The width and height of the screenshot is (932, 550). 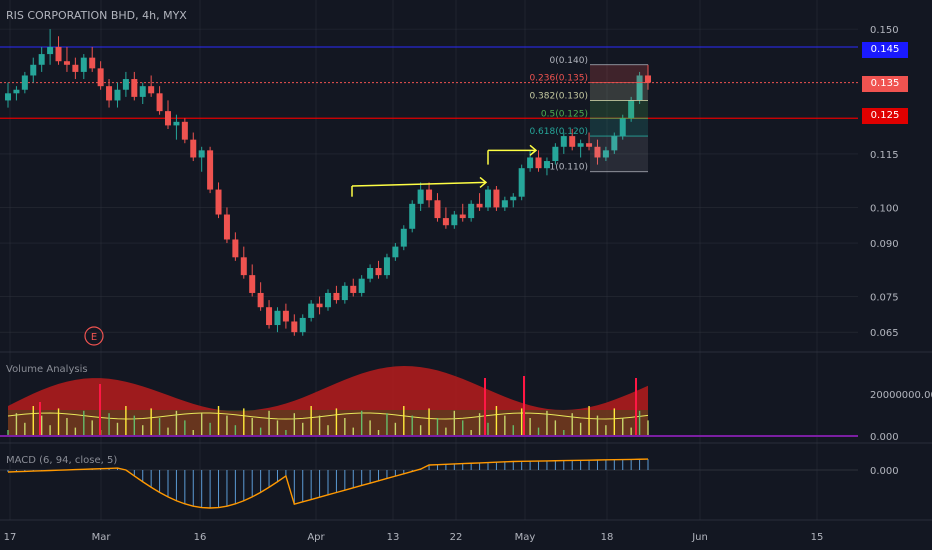 What do you see at coordinates (884, 471) in the screenshot?
I see `macd-tick-label: 0.000` at bounding box center [884, 471].